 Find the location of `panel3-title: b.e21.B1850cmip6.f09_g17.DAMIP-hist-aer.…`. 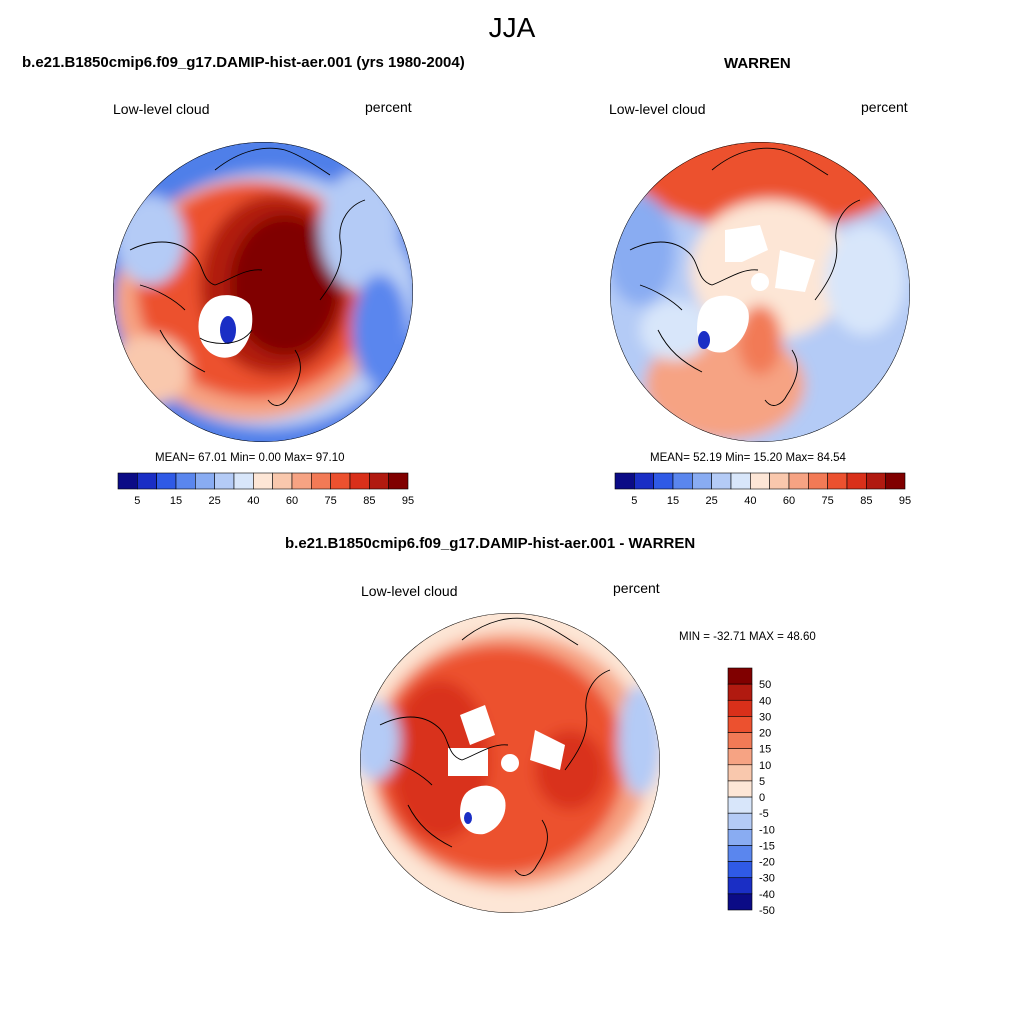

panel3-title: b.e21.B1850cmip6.f09_g17.DAMIP-hist-aer.… is located at coordinates (490, 543).